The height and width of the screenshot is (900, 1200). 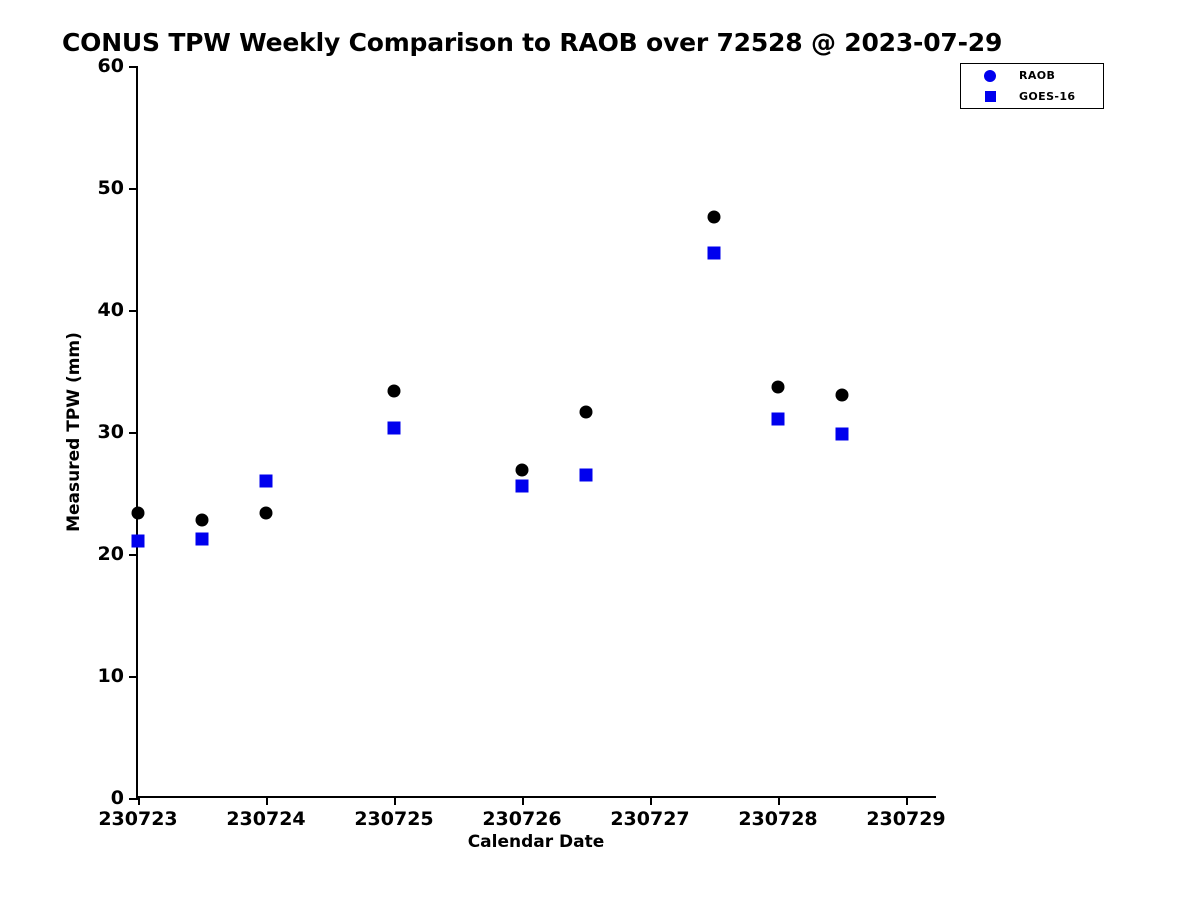 What do you see at coordinates (74, 432) in the screenshot?
I see `y-axis-title: Measured TPW (mm)` at bounding box center [74, 432].